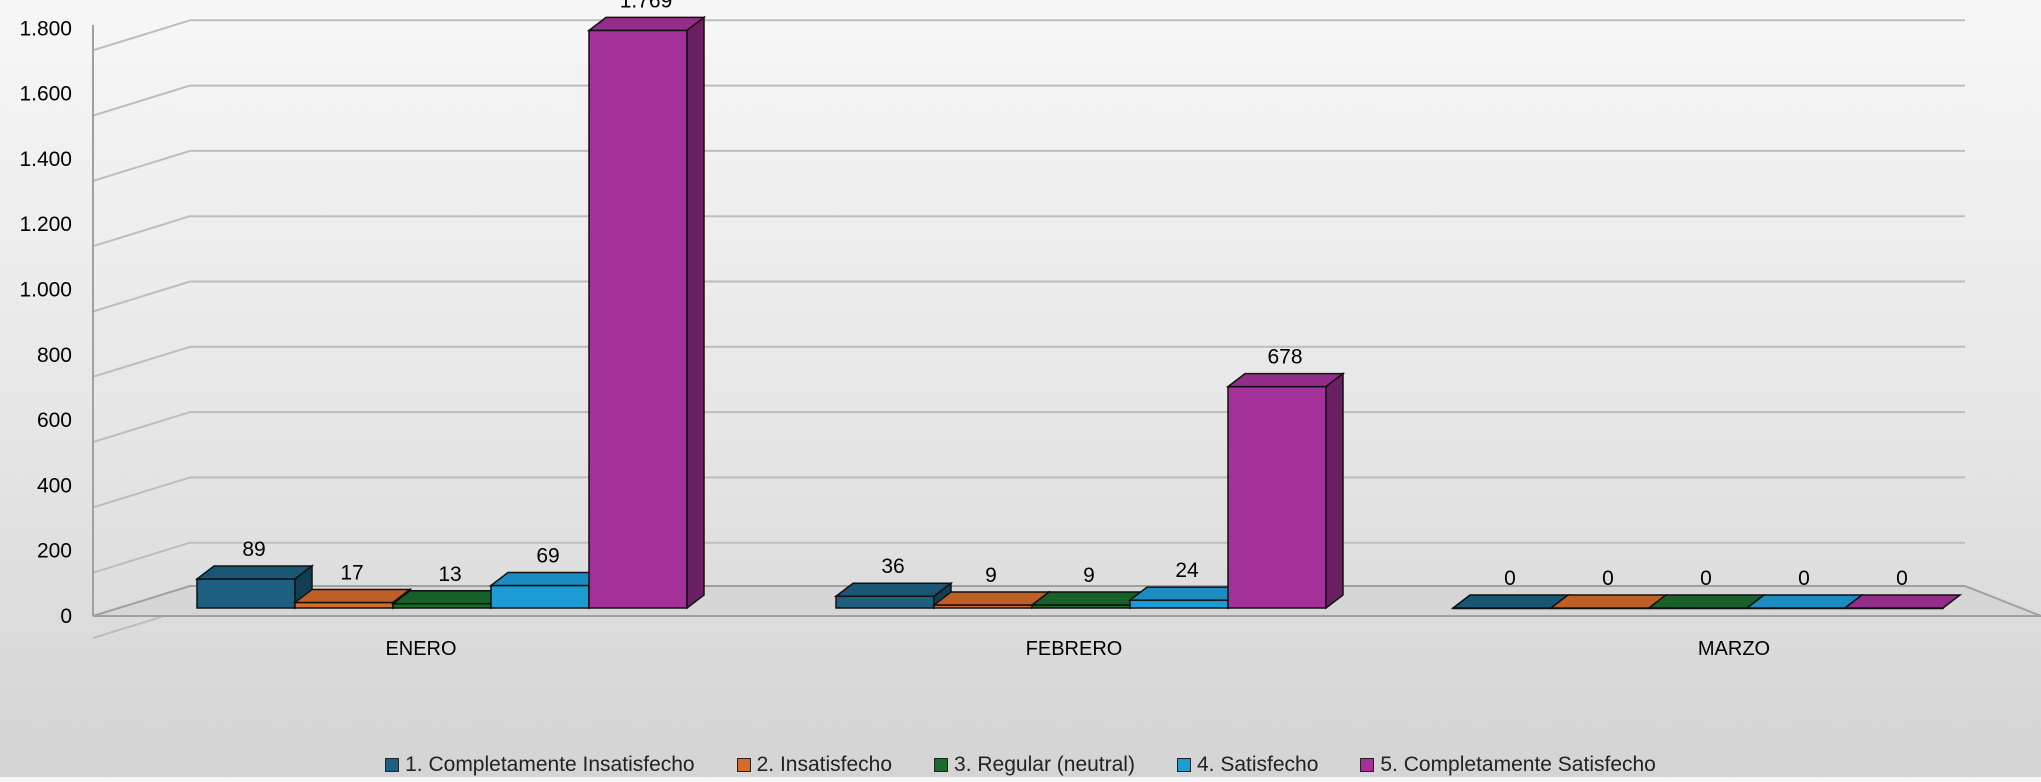 This screenshot has height=782, width=2041. I want to click on y-tick-label: 200, so click(54, 551).